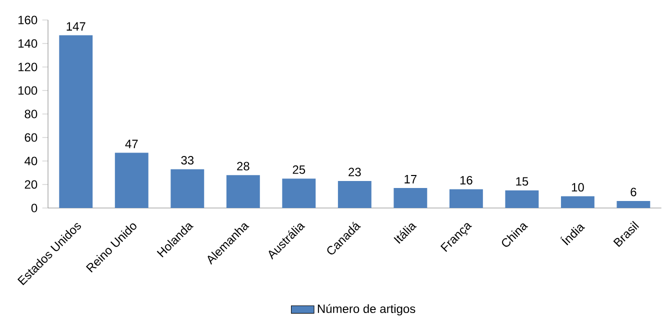  Describe the element at coordinates (131, 144) in the screenshot. I see `data-label: 47` at that location.